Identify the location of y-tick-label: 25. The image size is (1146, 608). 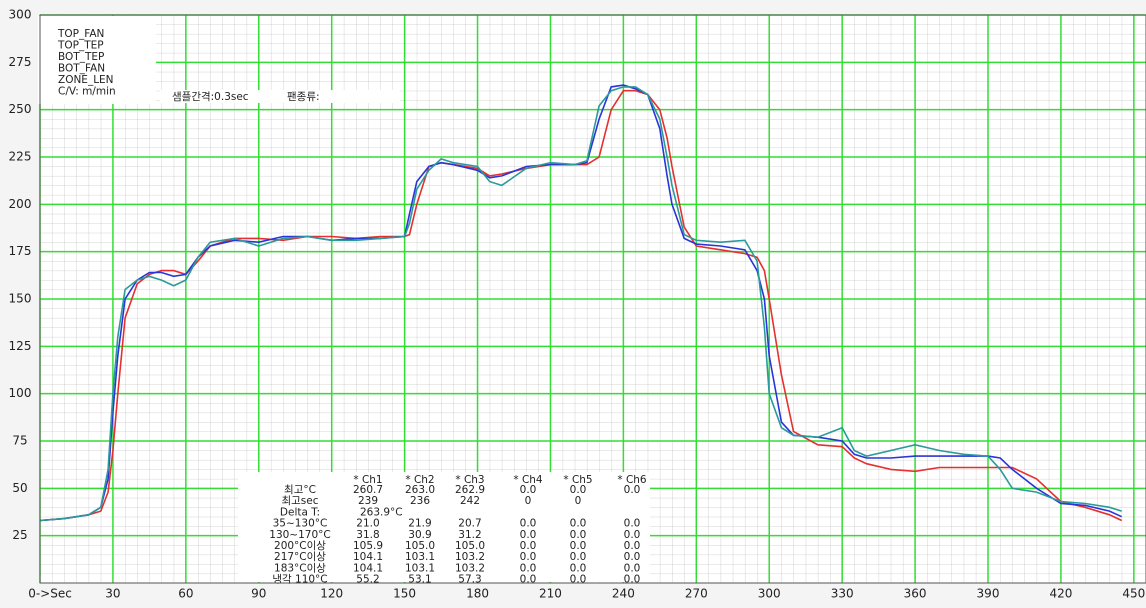
(19, 535).